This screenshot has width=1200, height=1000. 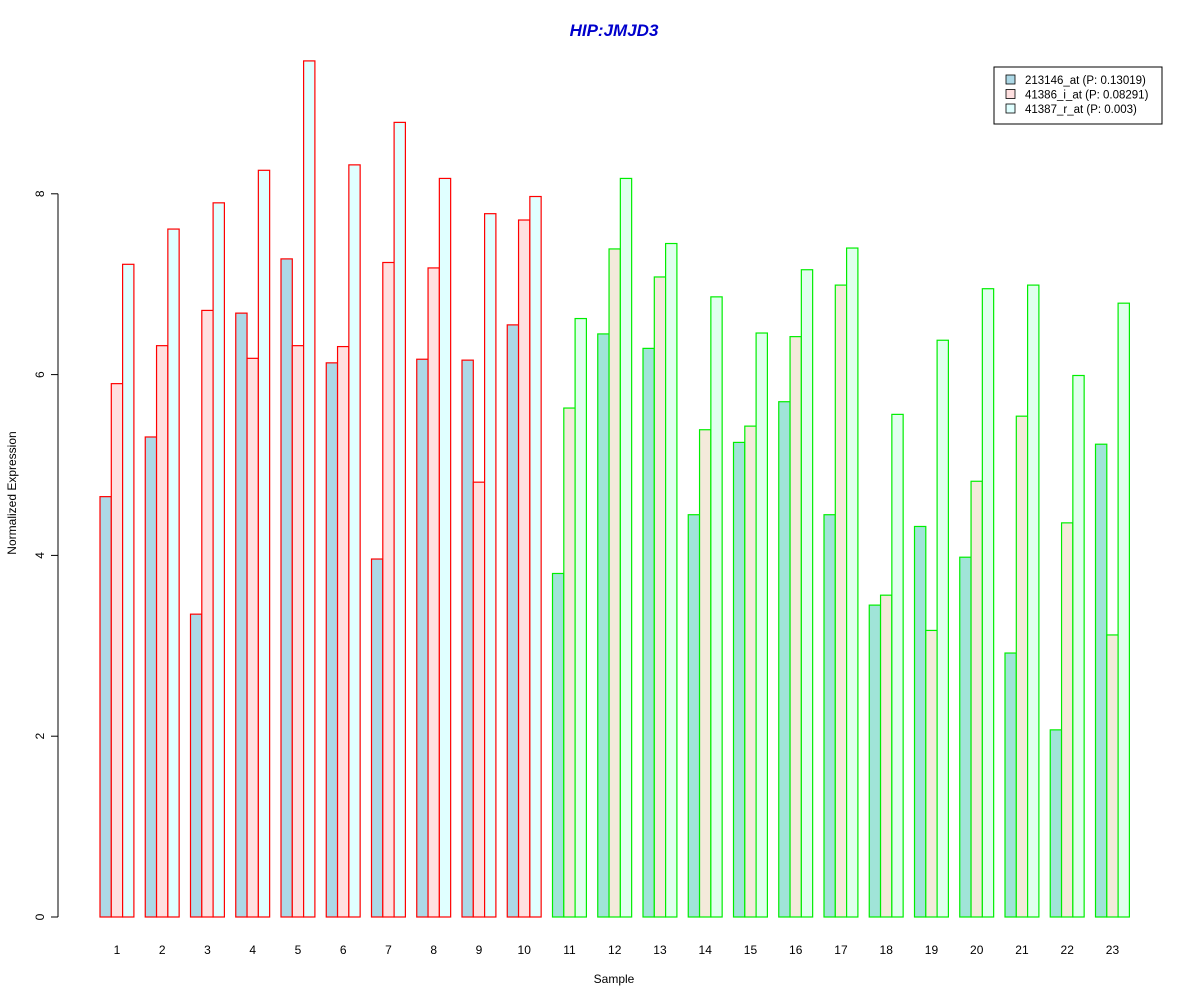 What do you see at coordinates (796, 950) in the screenshot?
I see `x-tick-label: 16` at bounding box center [796, 950].